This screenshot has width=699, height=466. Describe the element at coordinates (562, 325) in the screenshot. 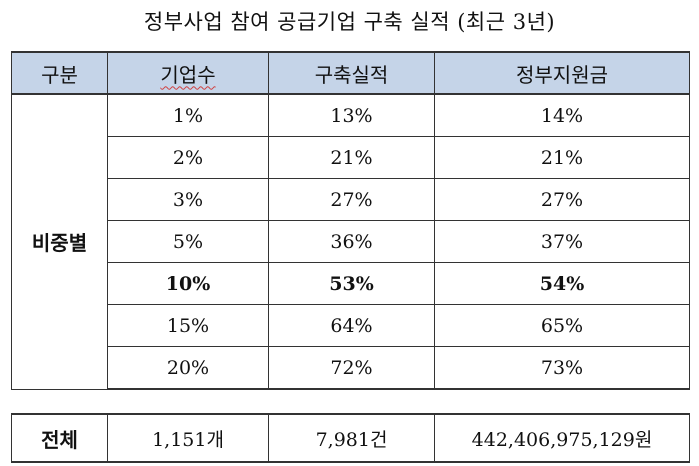

I see `cell-subsidy: 65%` at that location.